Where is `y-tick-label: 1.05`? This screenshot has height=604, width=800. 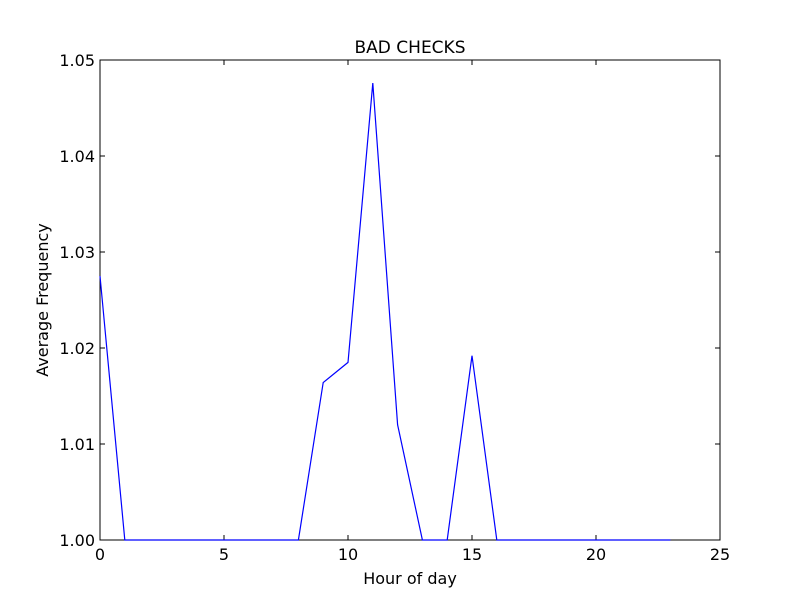 y-tick-label: 1.05 is located at coordinates (77, 60).